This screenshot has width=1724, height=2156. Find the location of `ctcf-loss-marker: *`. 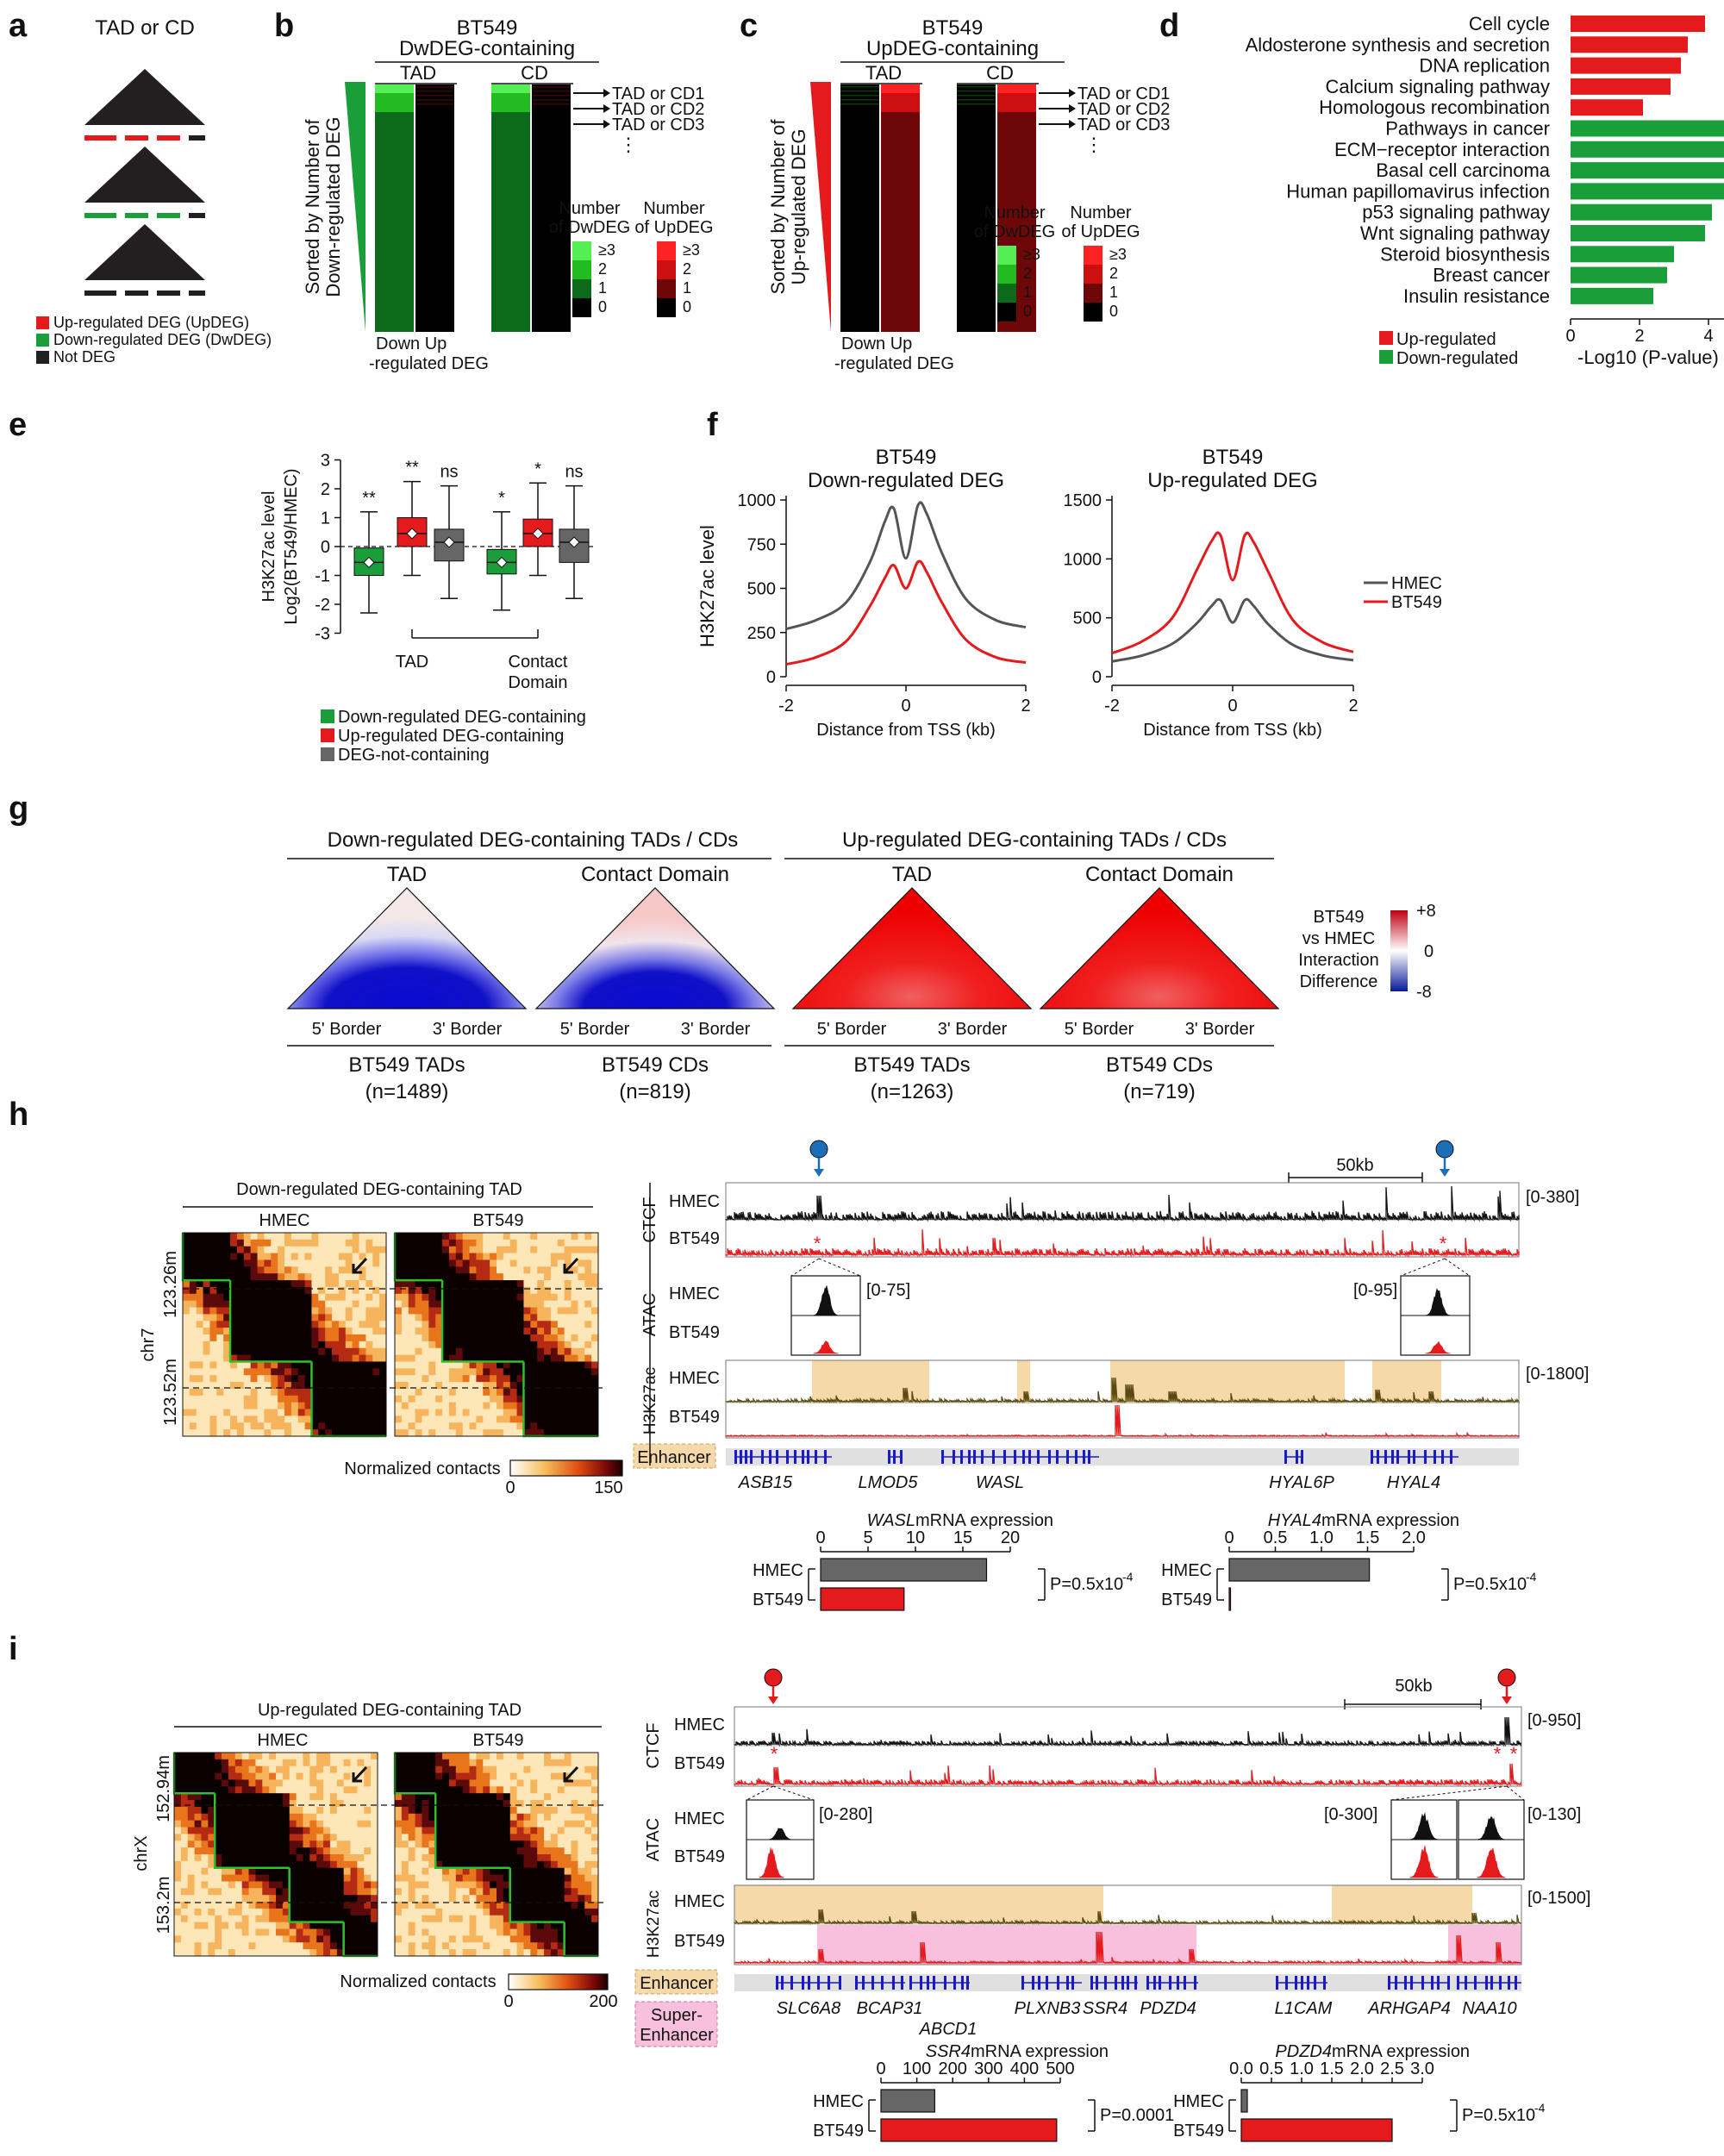

ctcf-loss-marker: * is located at coordinates (817, 1243).